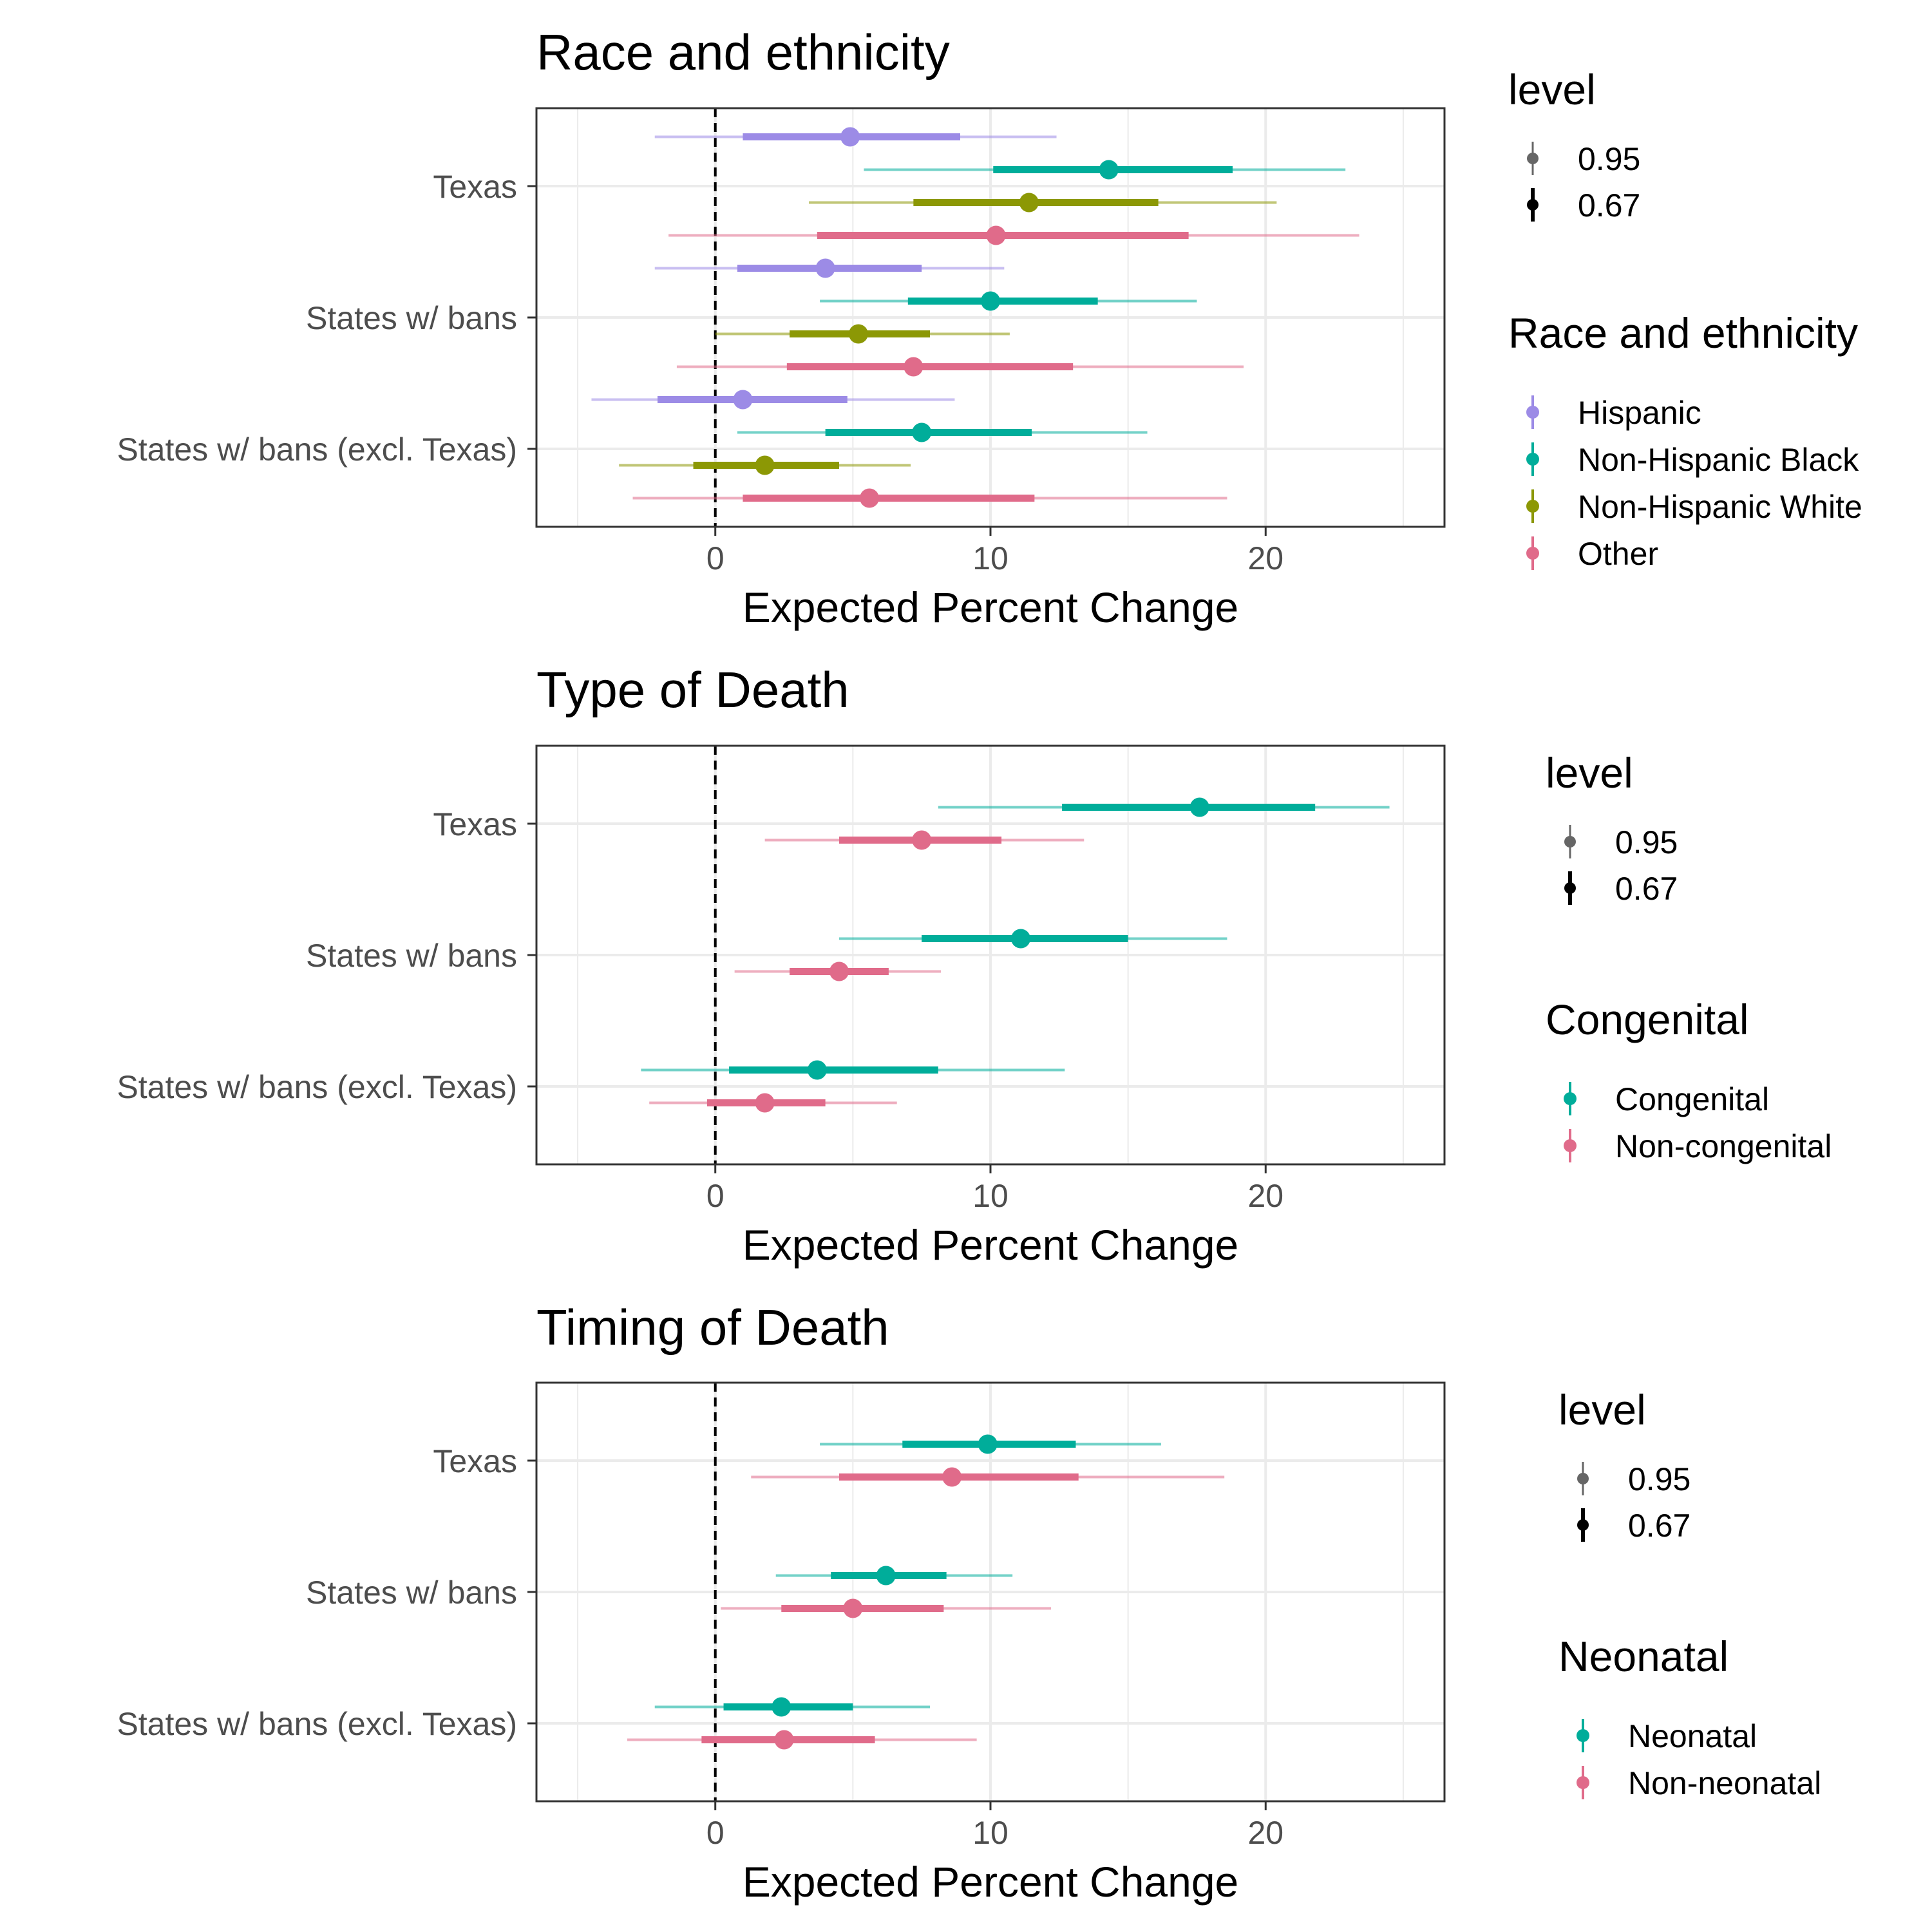  What do you see at coordinates (1719, 460) in the screenshot?
I see `legend-label-group: Non-Hispanic Black` at bounding box center [1719, 460].